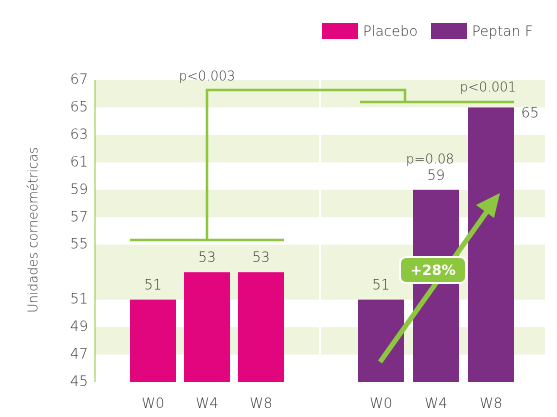 The height and width of the screenshot is (417, 557). What do you see at coordinates (79, 107) in the screenshot?
I see `y-tick-label: 65` at bounding box center [79, 107].